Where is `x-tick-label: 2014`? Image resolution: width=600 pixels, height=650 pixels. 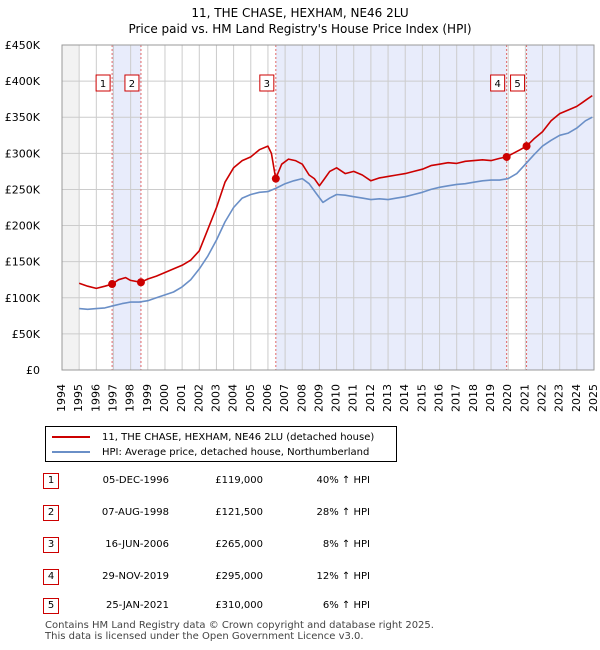 x-tick-label: 2014 is located at coordinates (404, 398).